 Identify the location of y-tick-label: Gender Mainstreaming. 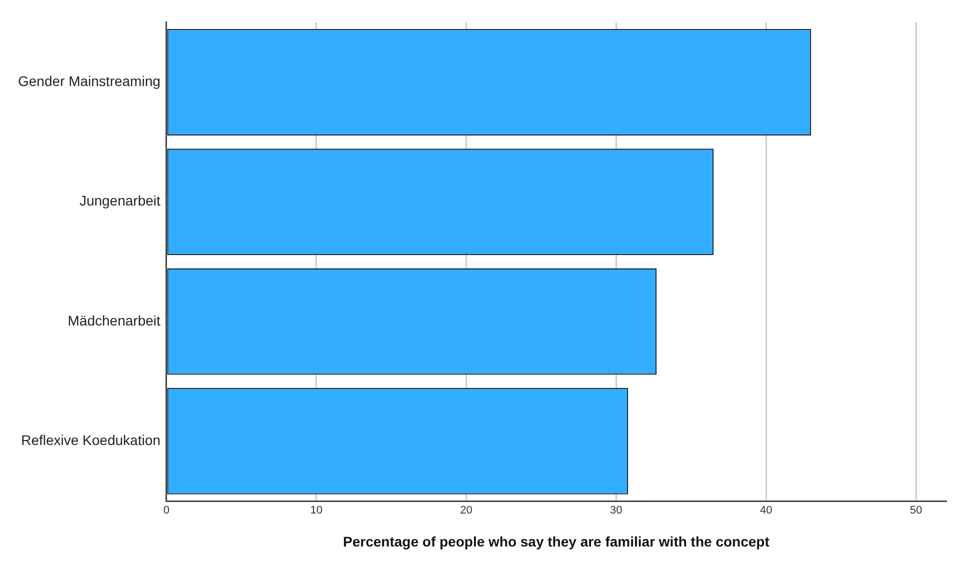
(89, 81).